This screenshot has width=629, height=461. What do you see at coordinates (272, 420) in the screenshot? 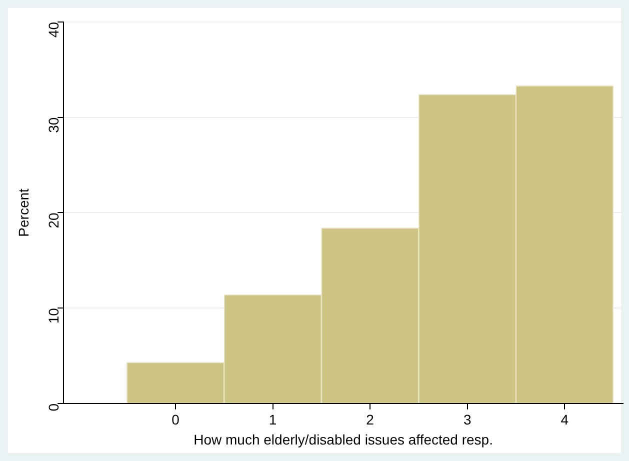
I see `x-tick-label: 1` at bounding box center [272, 420].